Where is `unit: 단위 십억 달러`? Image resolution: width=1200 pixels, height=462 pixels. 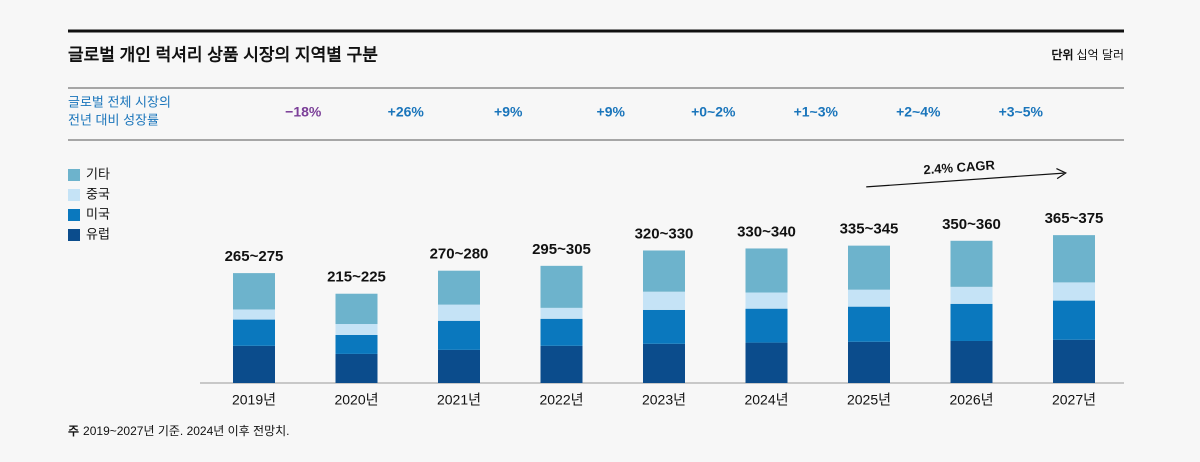
unit: 단위 십억 달러 is located at coordinates (1087, 54).